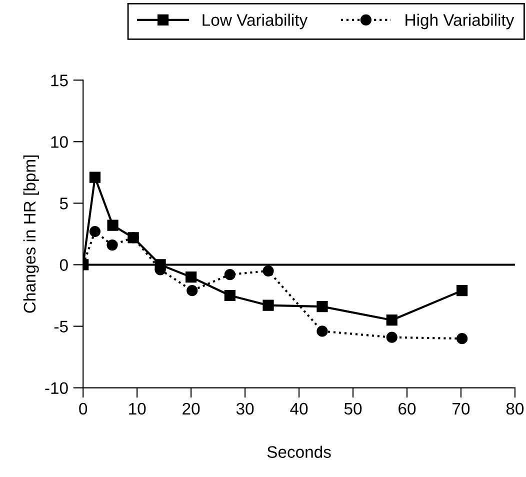 This screenshot has width=526, height=477. Describe the element at coordinates (407, 408) in the screenshot. I see `x-tick-label: 60` at that location.